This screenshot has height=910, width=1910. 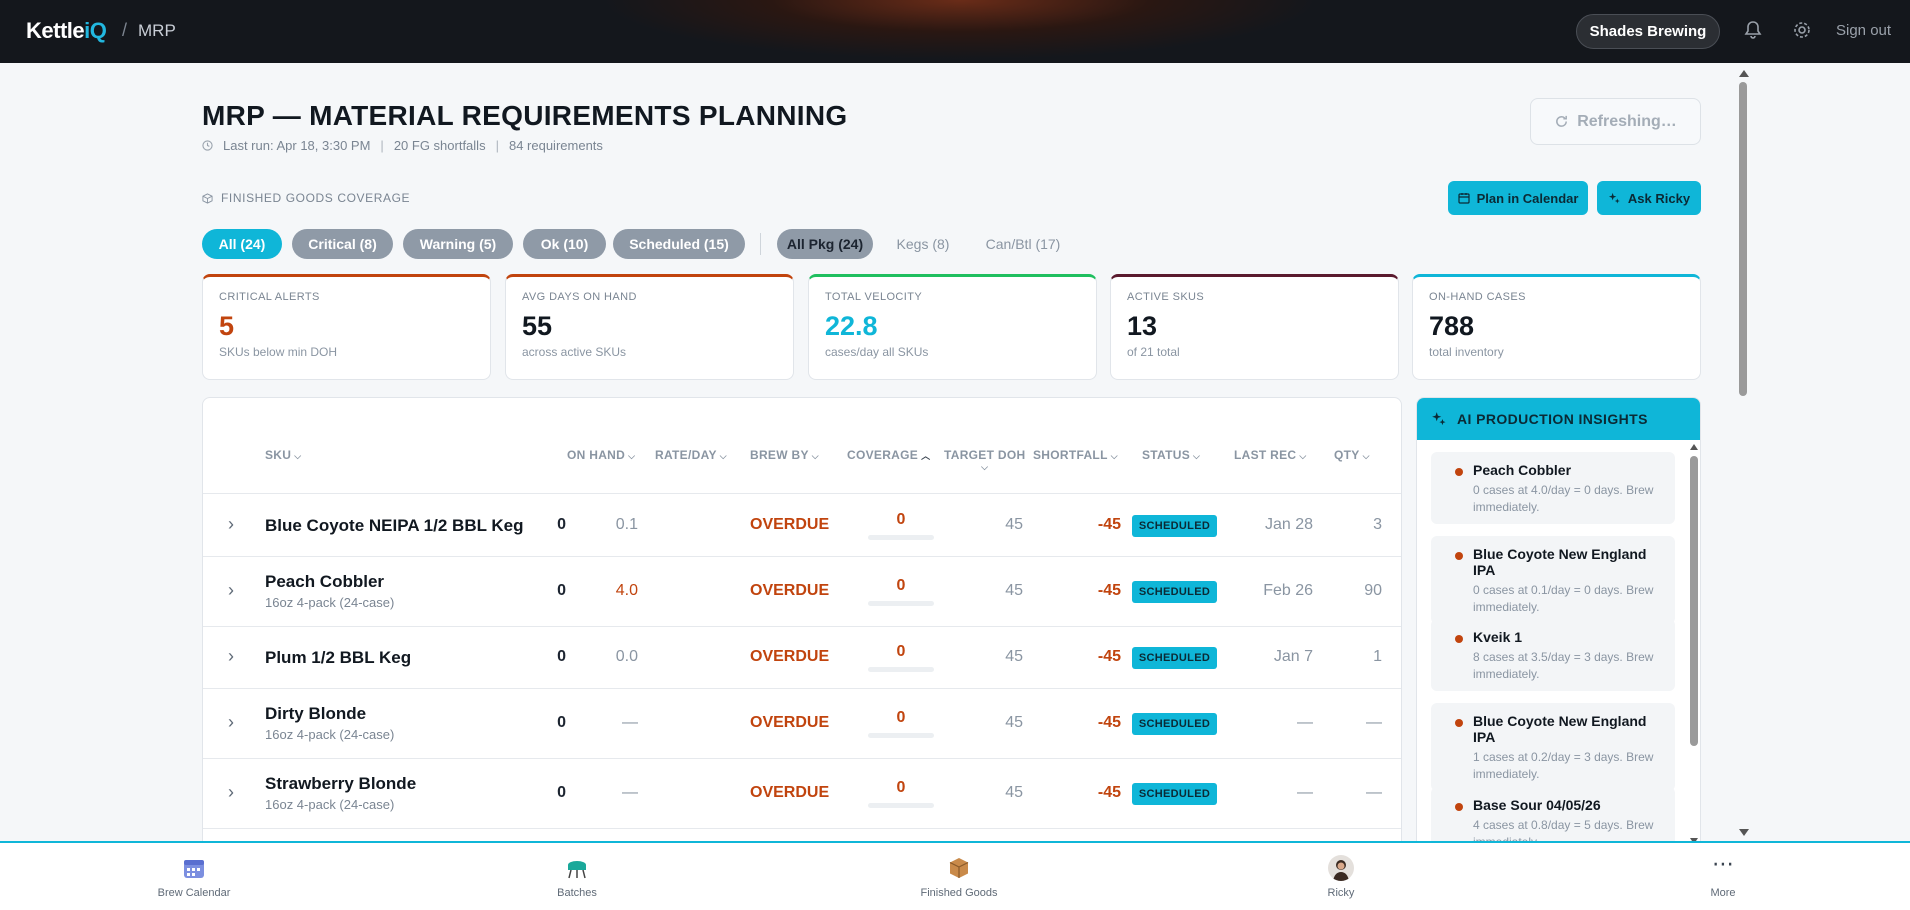 I want to click on kpi-card: TOTAL VELOCITY 22.8 cases/day all SKUs, so click(x=952, y=327).